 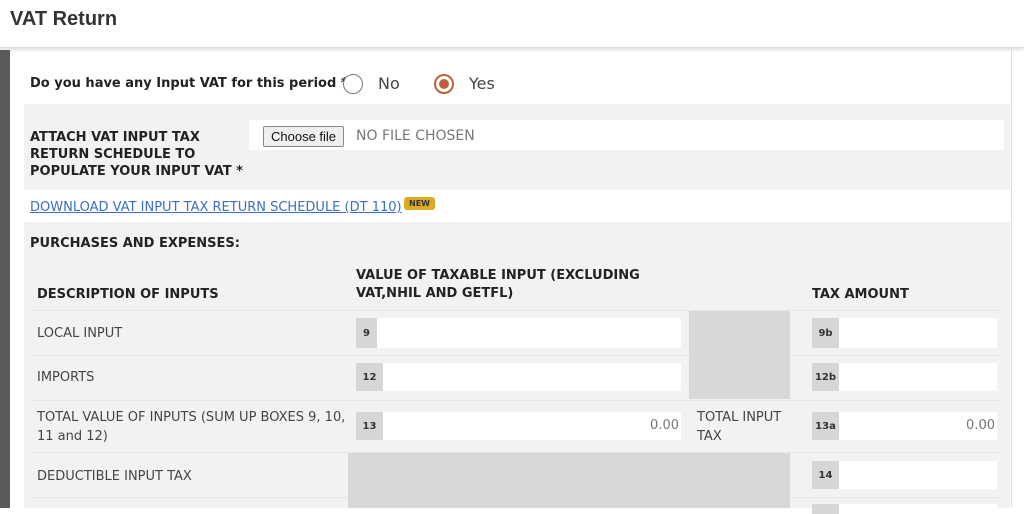 What do you see at coordinates (353, 84) in the screenshot?
I see `radio-no` at bounding box center [353, 84].